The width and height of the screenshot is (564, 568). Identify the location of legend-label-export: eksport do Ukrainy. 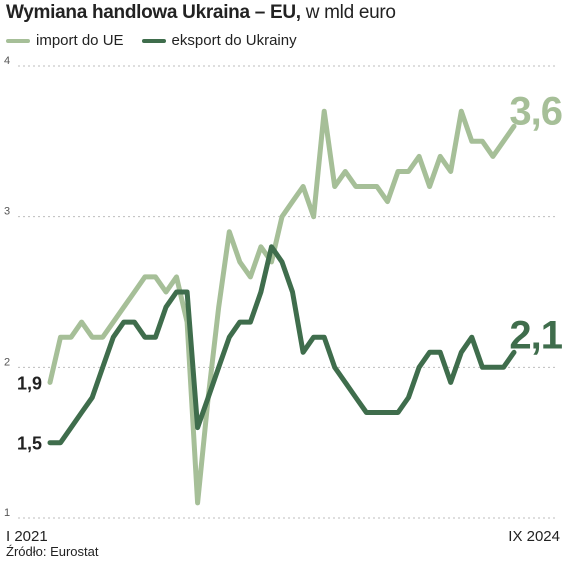
(234, 40).